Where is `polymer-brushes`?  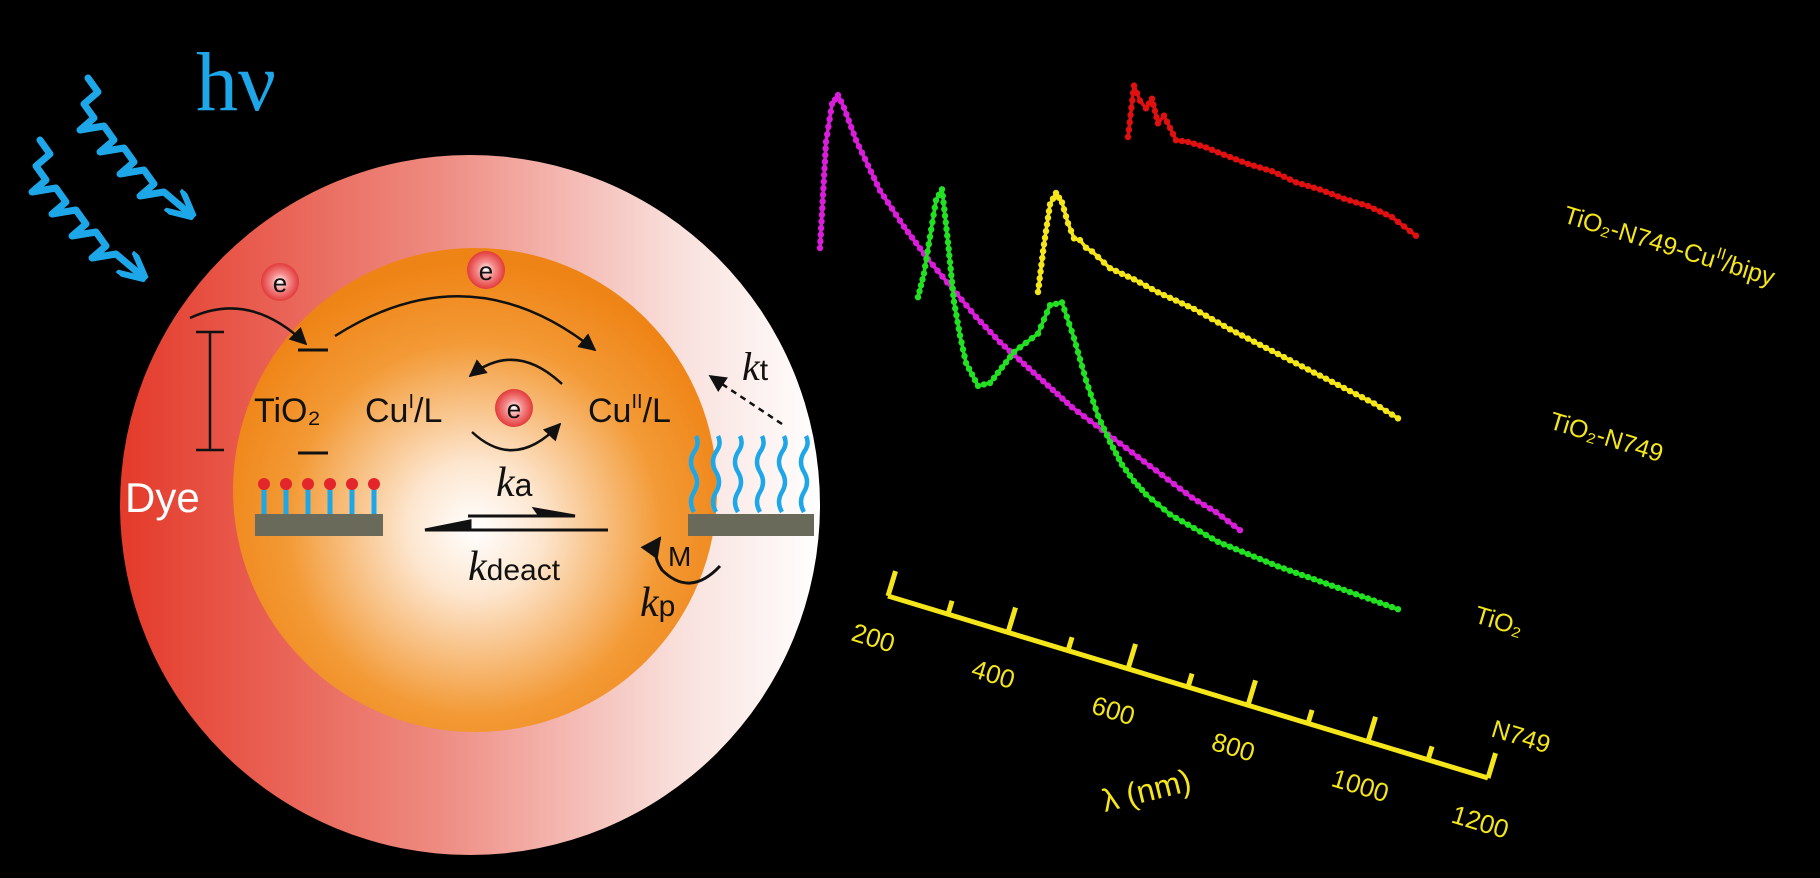 polymer-brushes is located at coordinates (749, 474).